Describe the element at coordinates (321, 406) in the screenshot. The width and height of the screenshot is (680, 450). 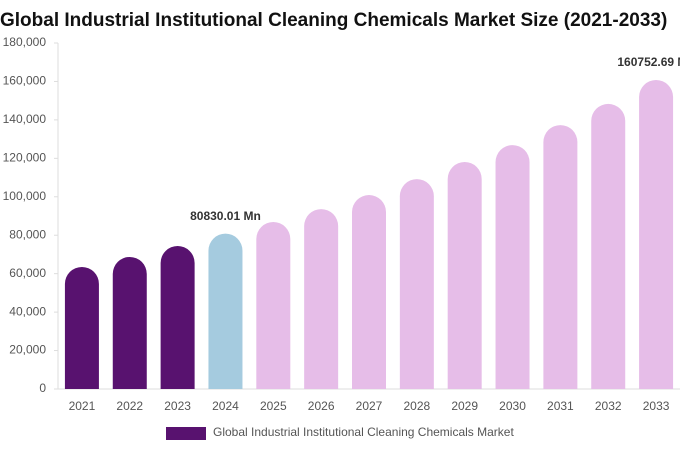
I see `x-tick-label: 2026` at that location.